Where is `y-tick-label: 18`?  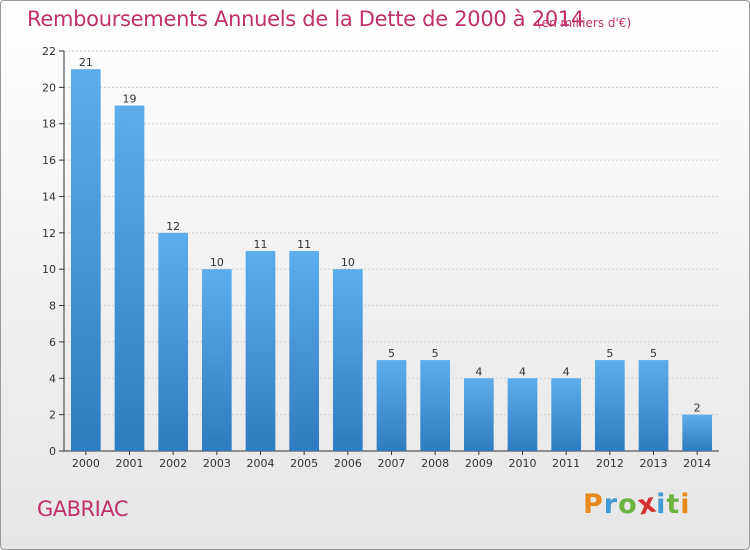
y-tick-label: 18 is located at coordinates (49, 124).